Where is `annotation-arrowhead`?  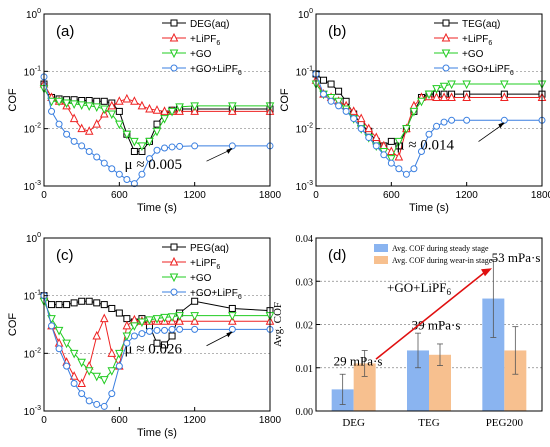 annotation-arrowhead is located at coordinates (229, 334).